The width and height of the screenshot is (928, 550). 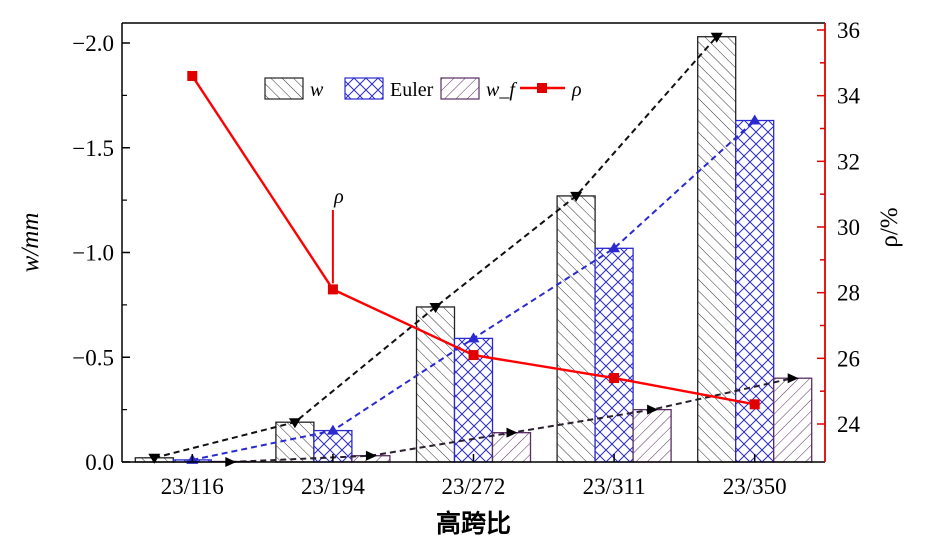 What do you see at coordinates (755, 486) in the screenshot?
I see `x-tick-label: 23/350` at bounding box center [755, 486].